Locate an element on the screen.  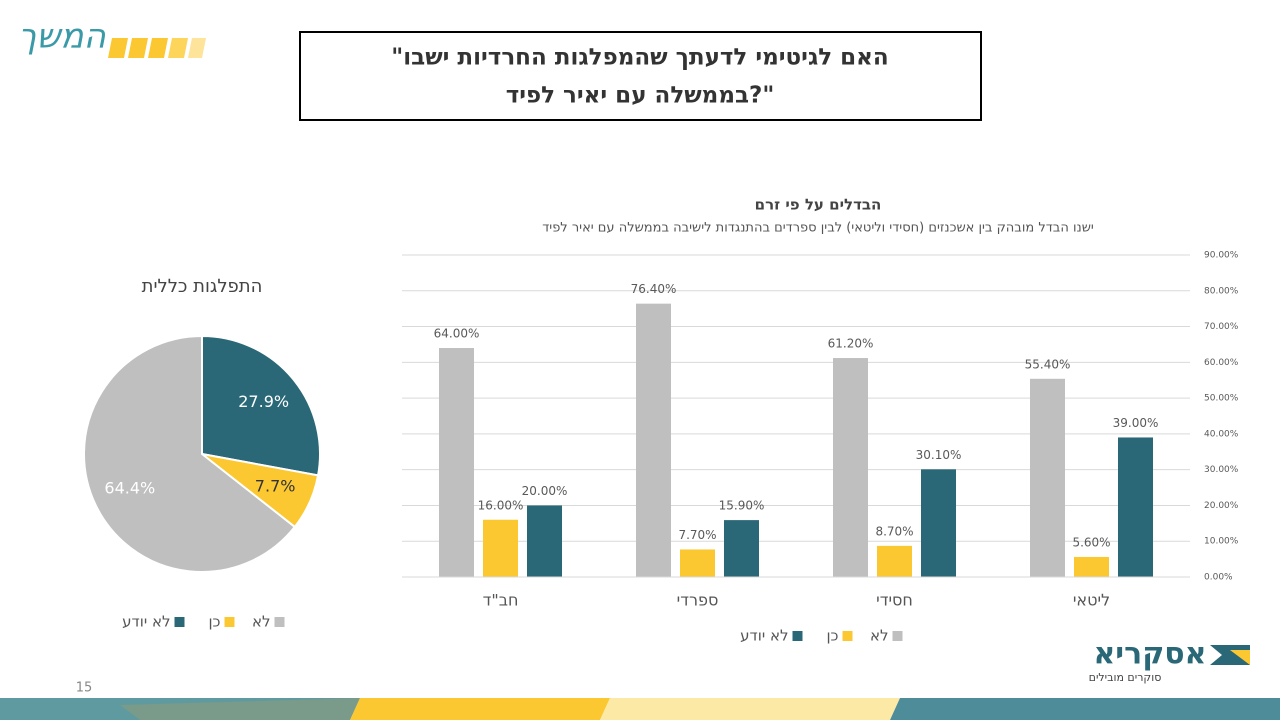
data-label: 76.40% is located at coordinates (654, 289).